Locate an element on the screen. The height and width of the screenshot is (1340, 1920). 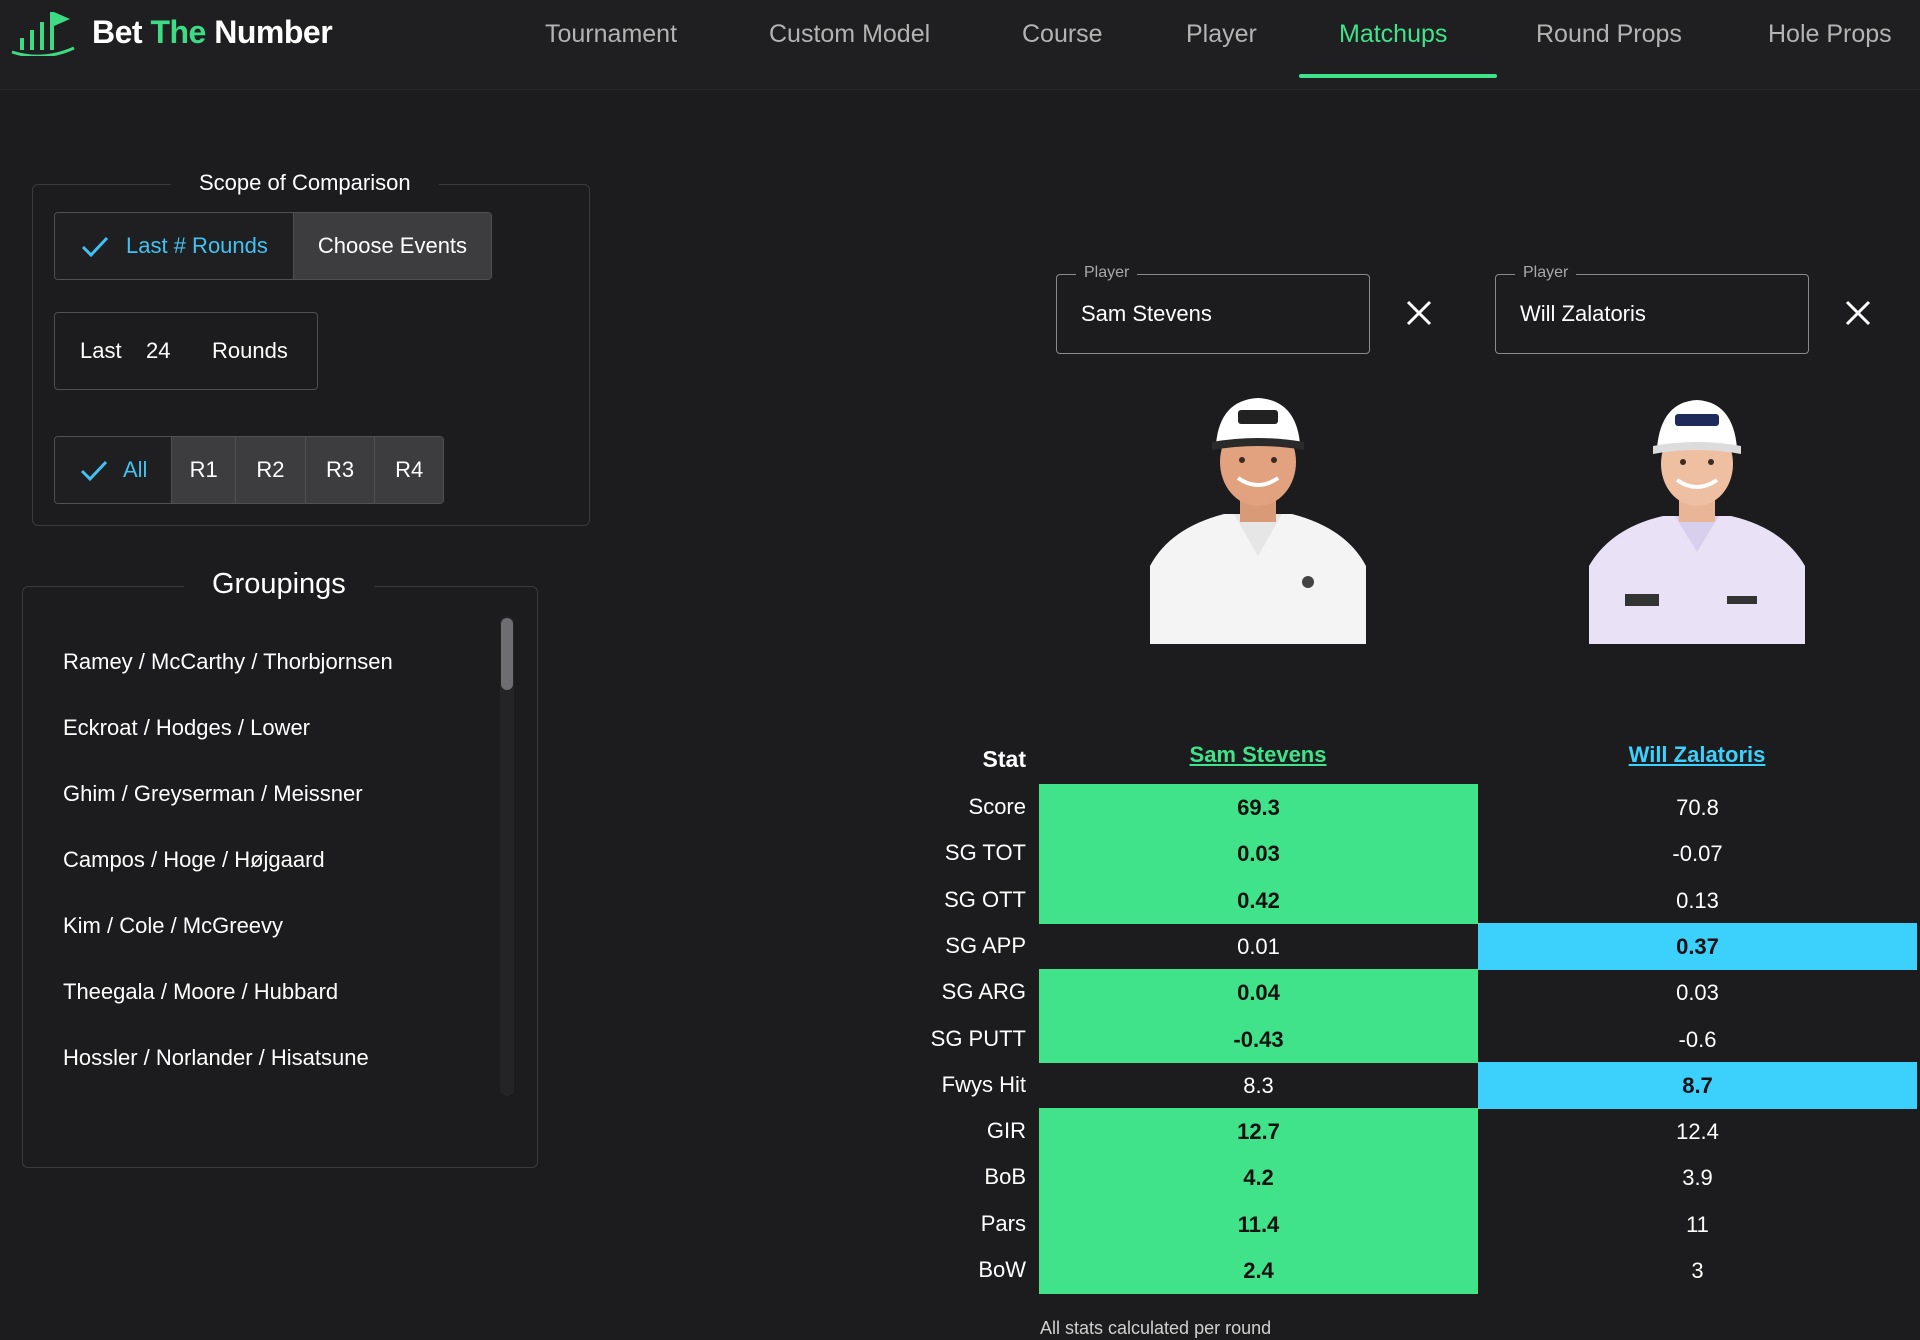
stat-label: BoW is located at coordinates (1002, 1269).